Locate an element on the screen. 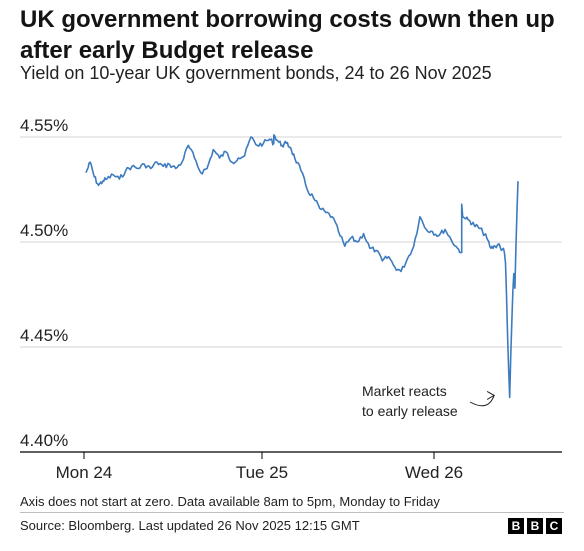 The width and height of the screenshot is (584, 551). x-tick-label: Tue 25 is located at coordinates (262, 472).